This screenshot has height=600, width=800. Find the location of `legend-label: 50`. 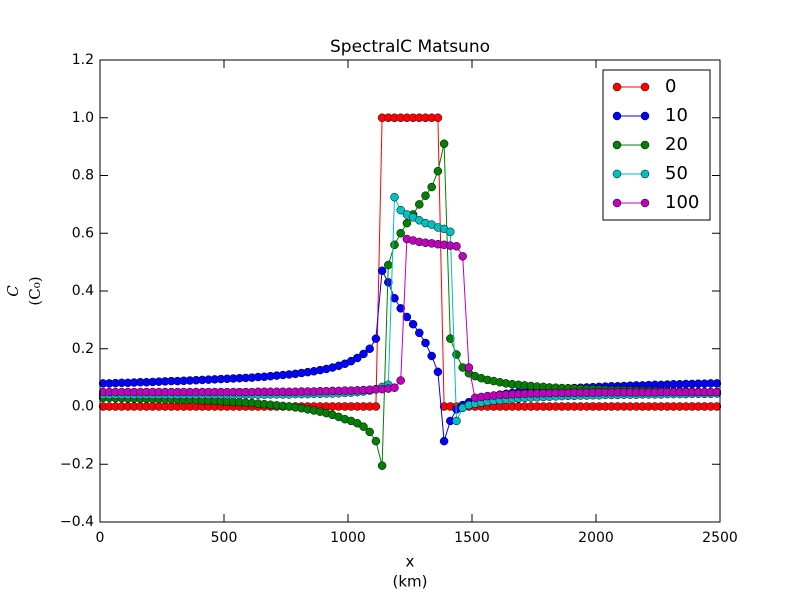

legend-label: 50 is located at coordinates (676, 173).